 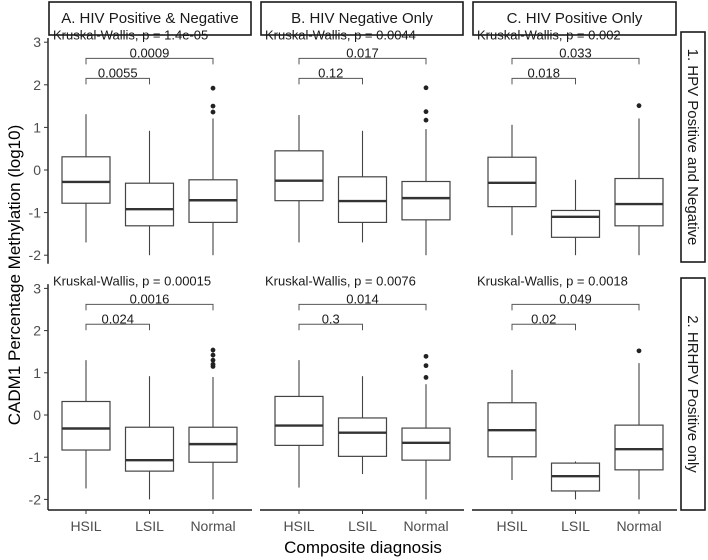 I want to click on facet-strip-row-label: 1. HPV Positive and Negative, so click(x=692, y=147).